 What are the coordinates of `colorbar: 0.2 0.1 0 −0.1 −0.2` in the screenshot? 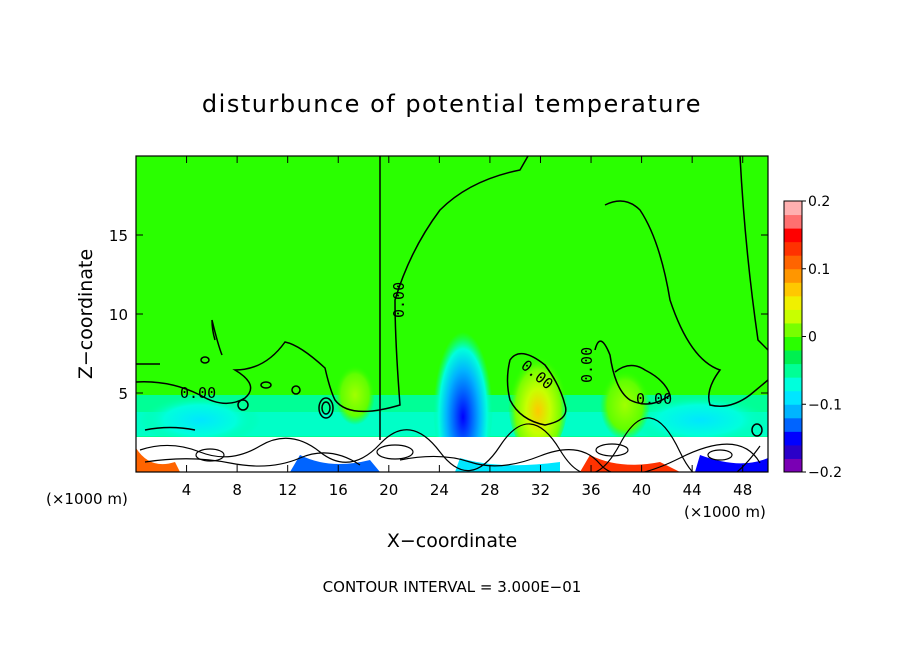 It's located at (812, 337).